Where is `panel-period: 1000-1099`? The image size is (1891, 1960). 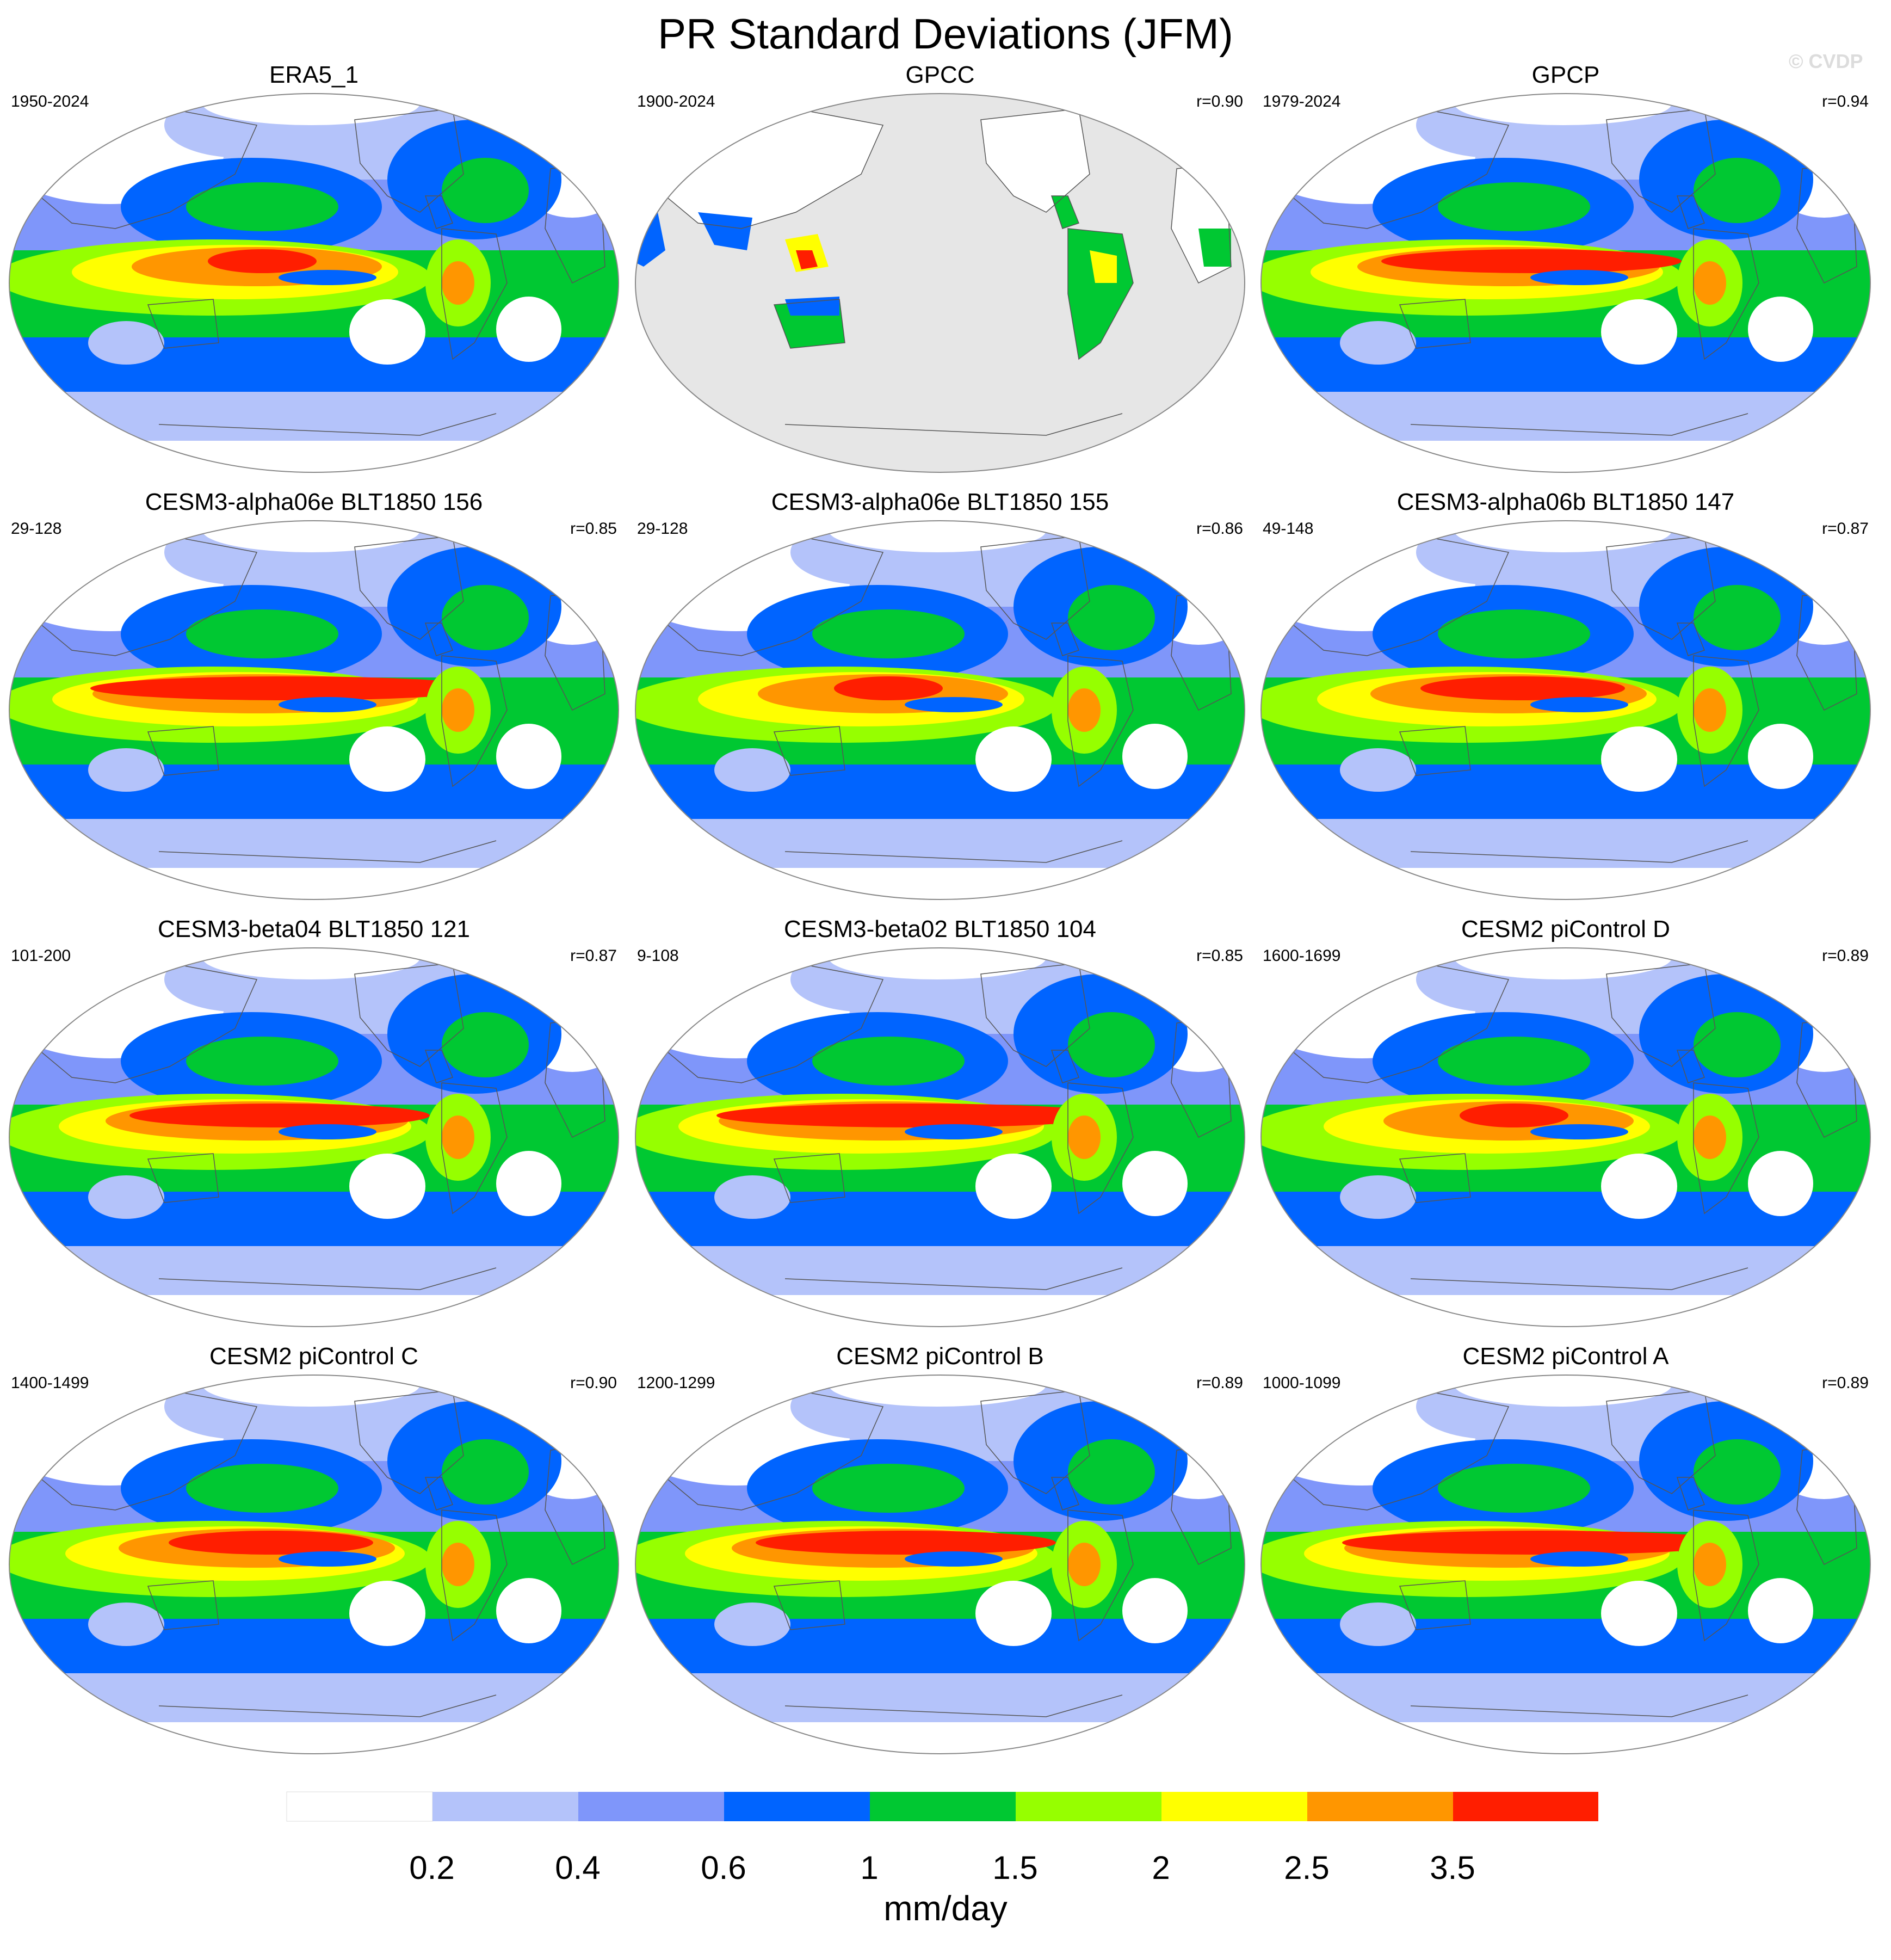 panel-period: 1000-1099 is located at coordinates (1302, 1383).